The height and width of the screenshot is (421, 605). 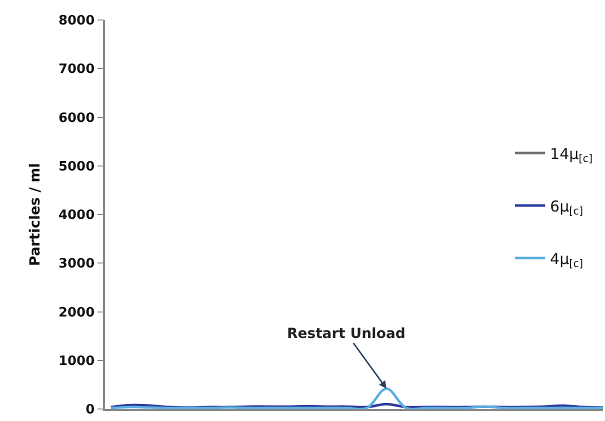 I want to click on y-tick-label: 4000, so click(x=76, y=216).